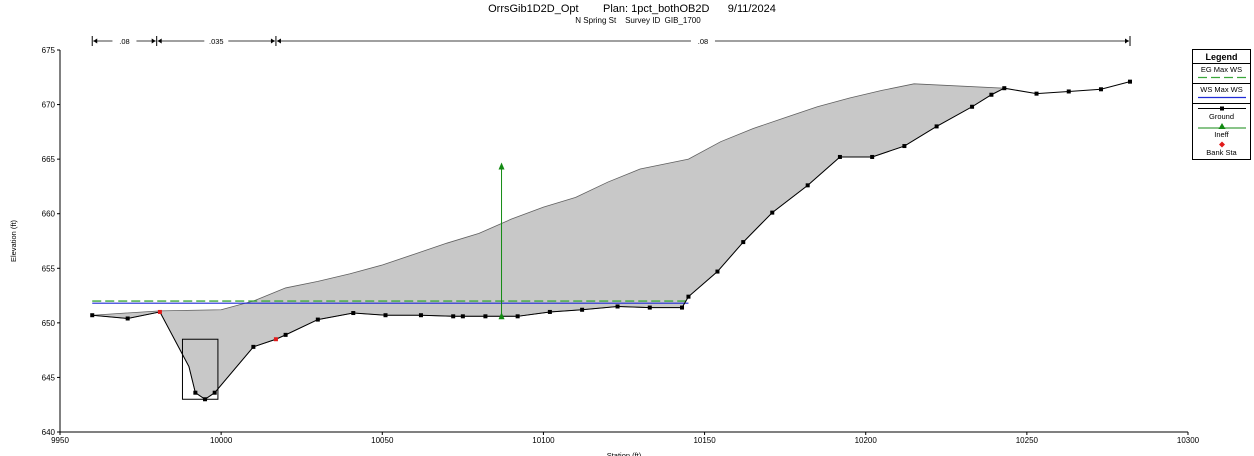 Image resolution: width=1254 pixels, height=456 pixels. I want to click on x-axis-title: Station (ft), so click(624, 453).